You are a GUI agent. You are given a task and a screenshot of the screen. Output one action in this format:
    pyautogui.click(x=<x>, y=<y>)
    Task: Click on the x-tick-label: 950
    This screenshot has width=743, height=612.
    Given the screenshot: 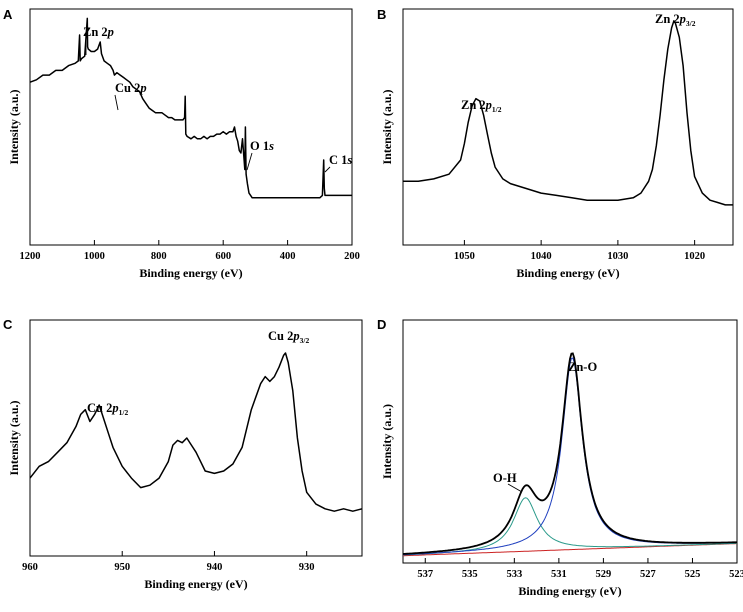 What is the action you would take?
    pyautogui.click(x=122, y=567)
    